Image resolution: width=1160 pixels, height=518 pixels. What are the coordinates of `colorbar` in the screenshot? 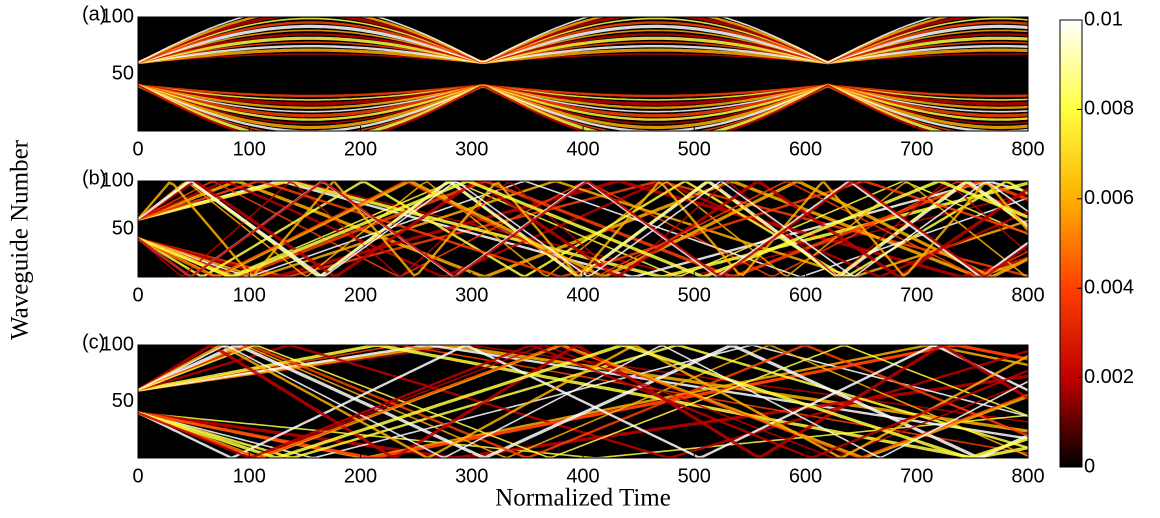 It's located at (1071, 243).